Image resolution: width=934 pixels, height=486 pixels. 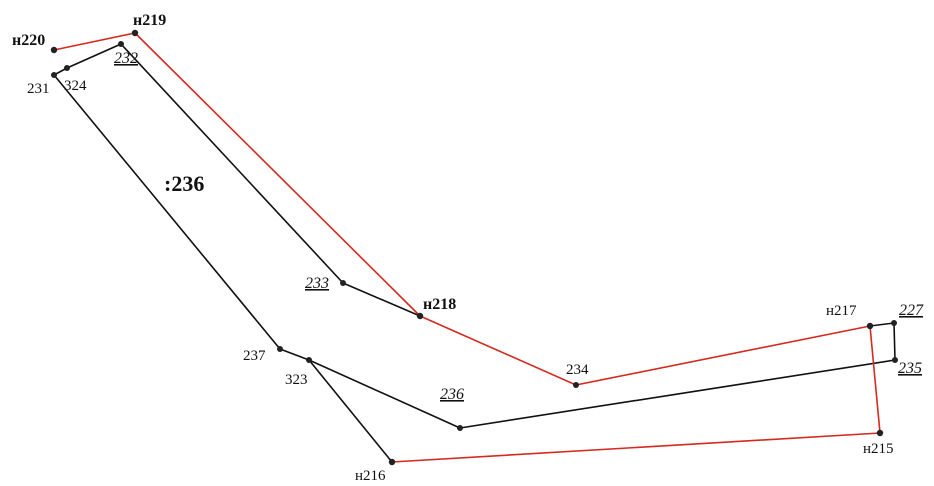 What do you see at coordinates (911, 310) in the screenshot?
I see `label-227: 227` at bounding box center [911, 310].